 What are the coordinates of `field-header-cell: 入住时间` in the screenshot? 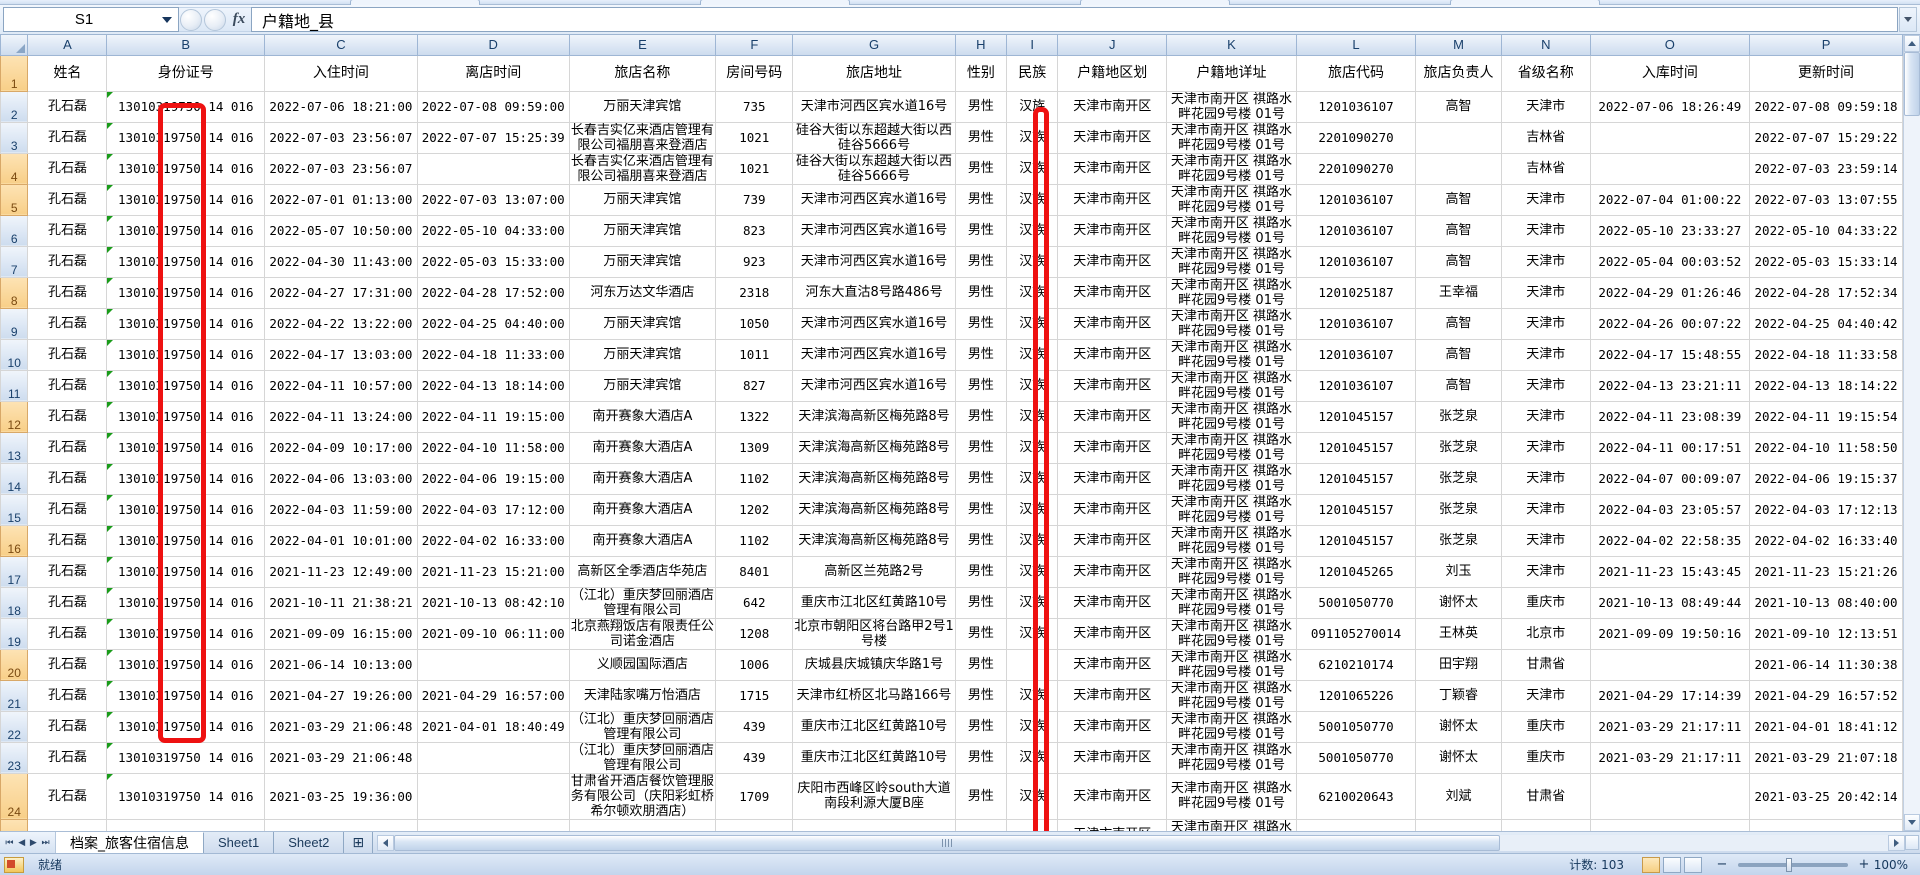 It's located at (341, 73).